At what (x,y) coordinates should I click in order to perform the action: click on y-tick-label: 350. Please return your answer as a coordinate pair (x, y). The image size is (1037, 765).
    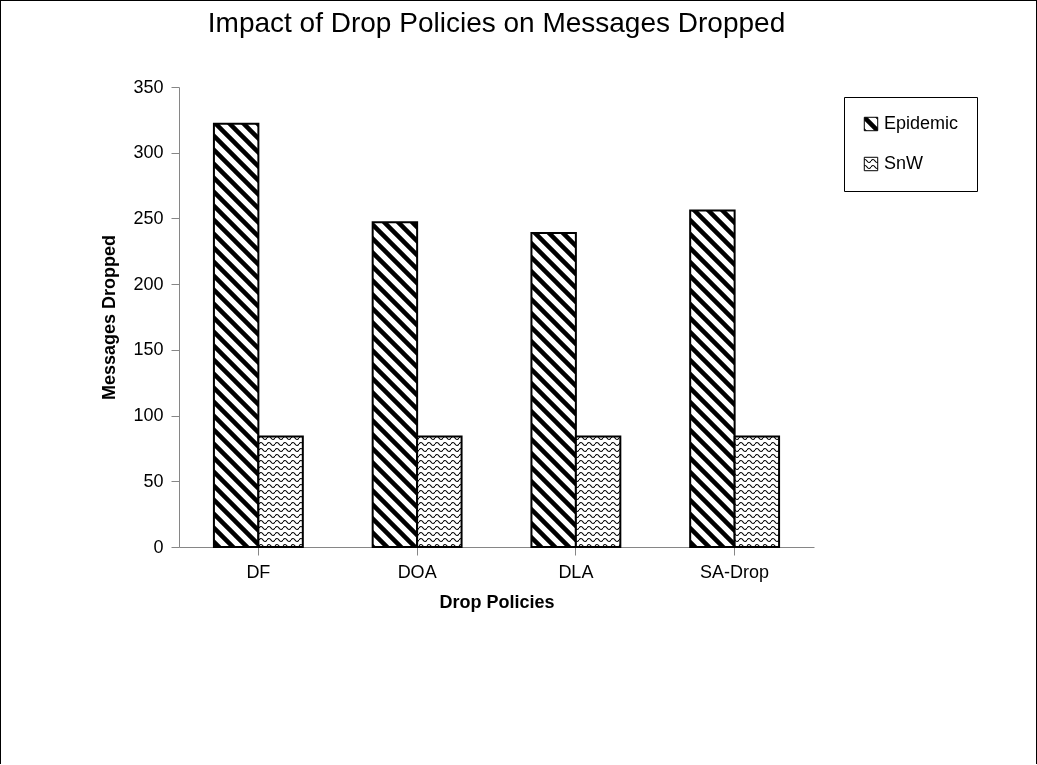
    Looking at the image, I should click on (148, 86).